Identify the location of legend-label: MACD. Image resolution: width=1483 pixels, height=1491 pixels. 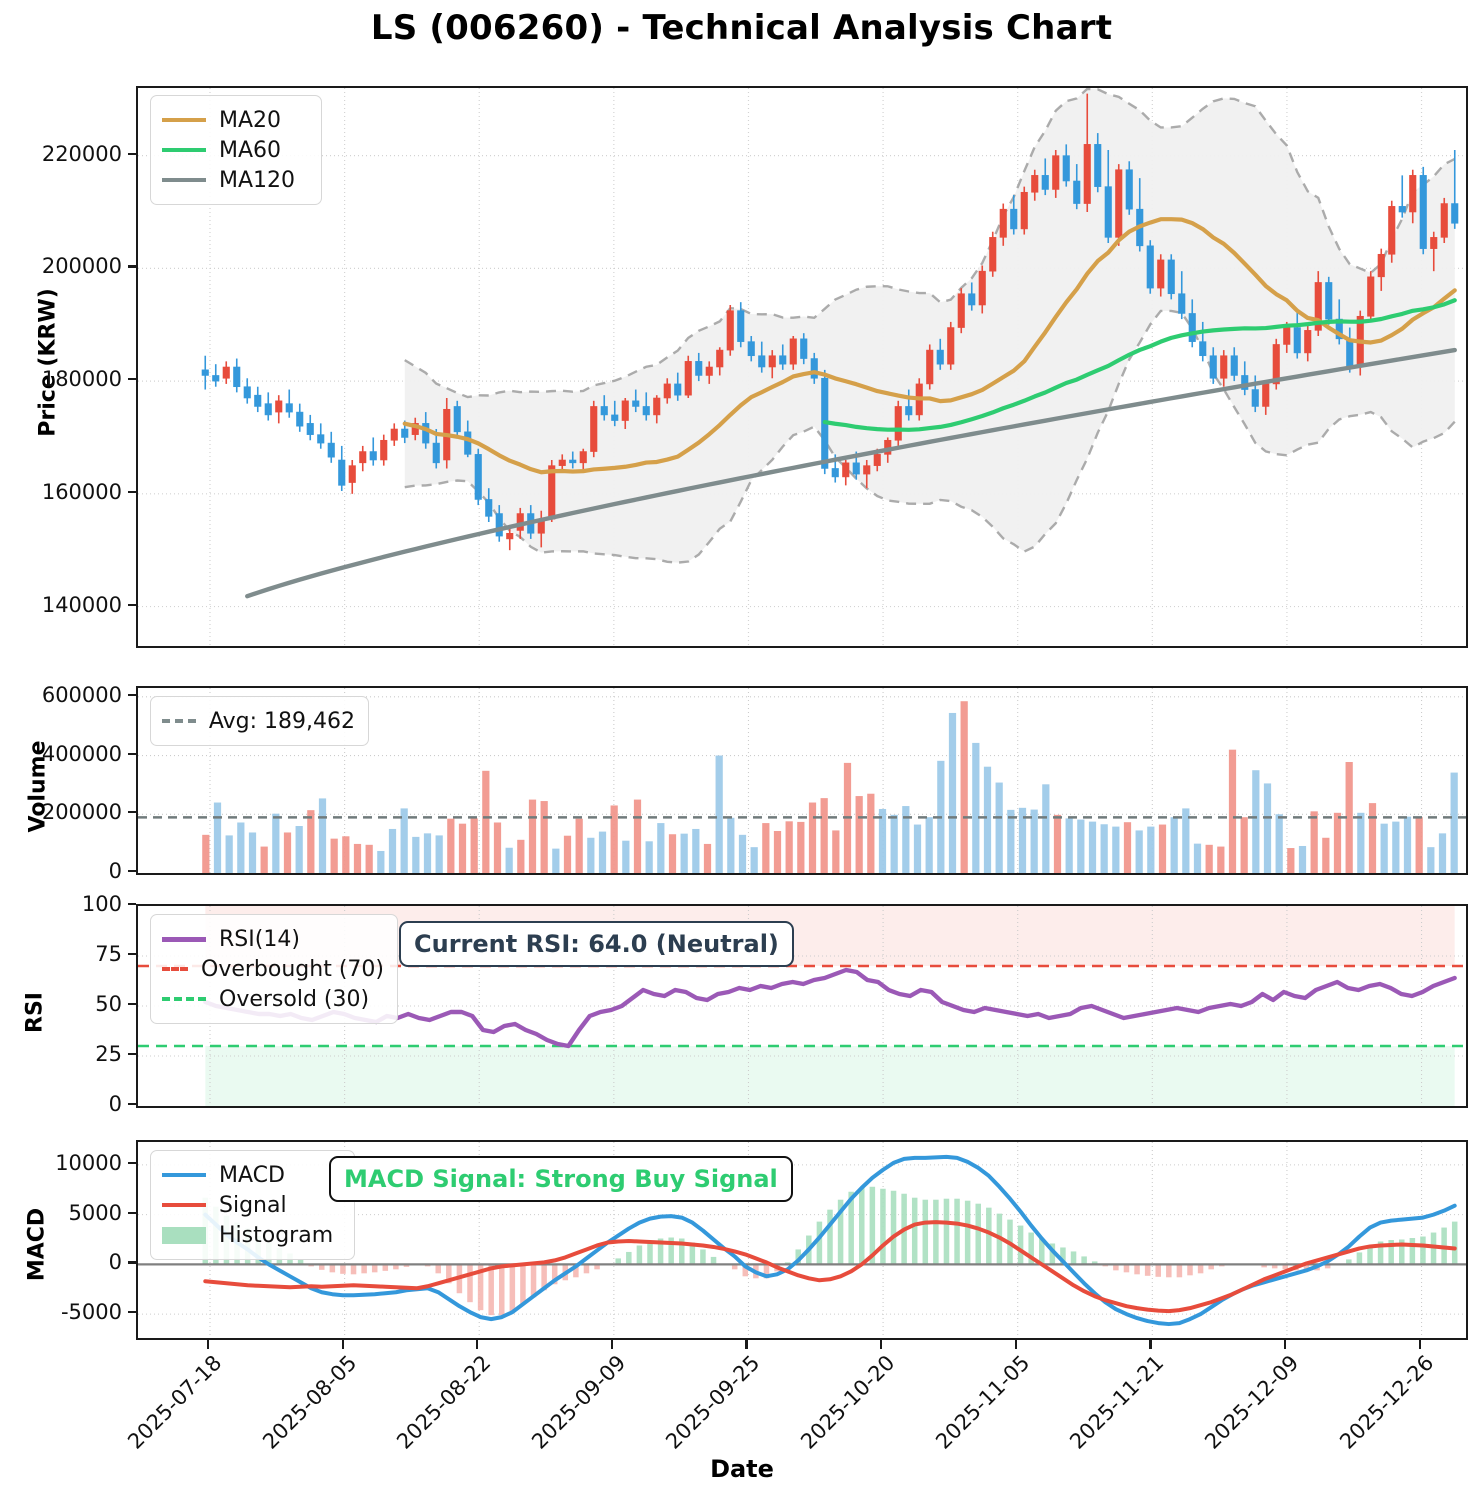
(252, 1175).